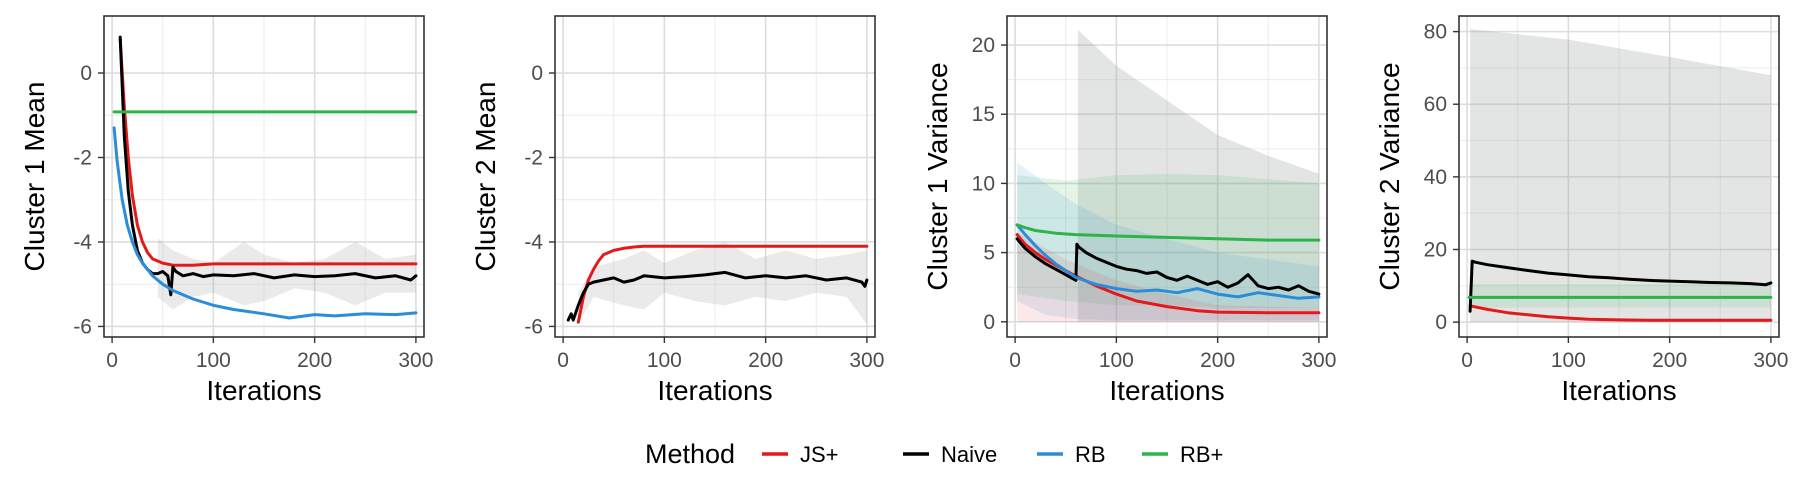  Describe the element at coordinates (969, 454) in the screenshot. I see `legend-label: Naive` at that location.